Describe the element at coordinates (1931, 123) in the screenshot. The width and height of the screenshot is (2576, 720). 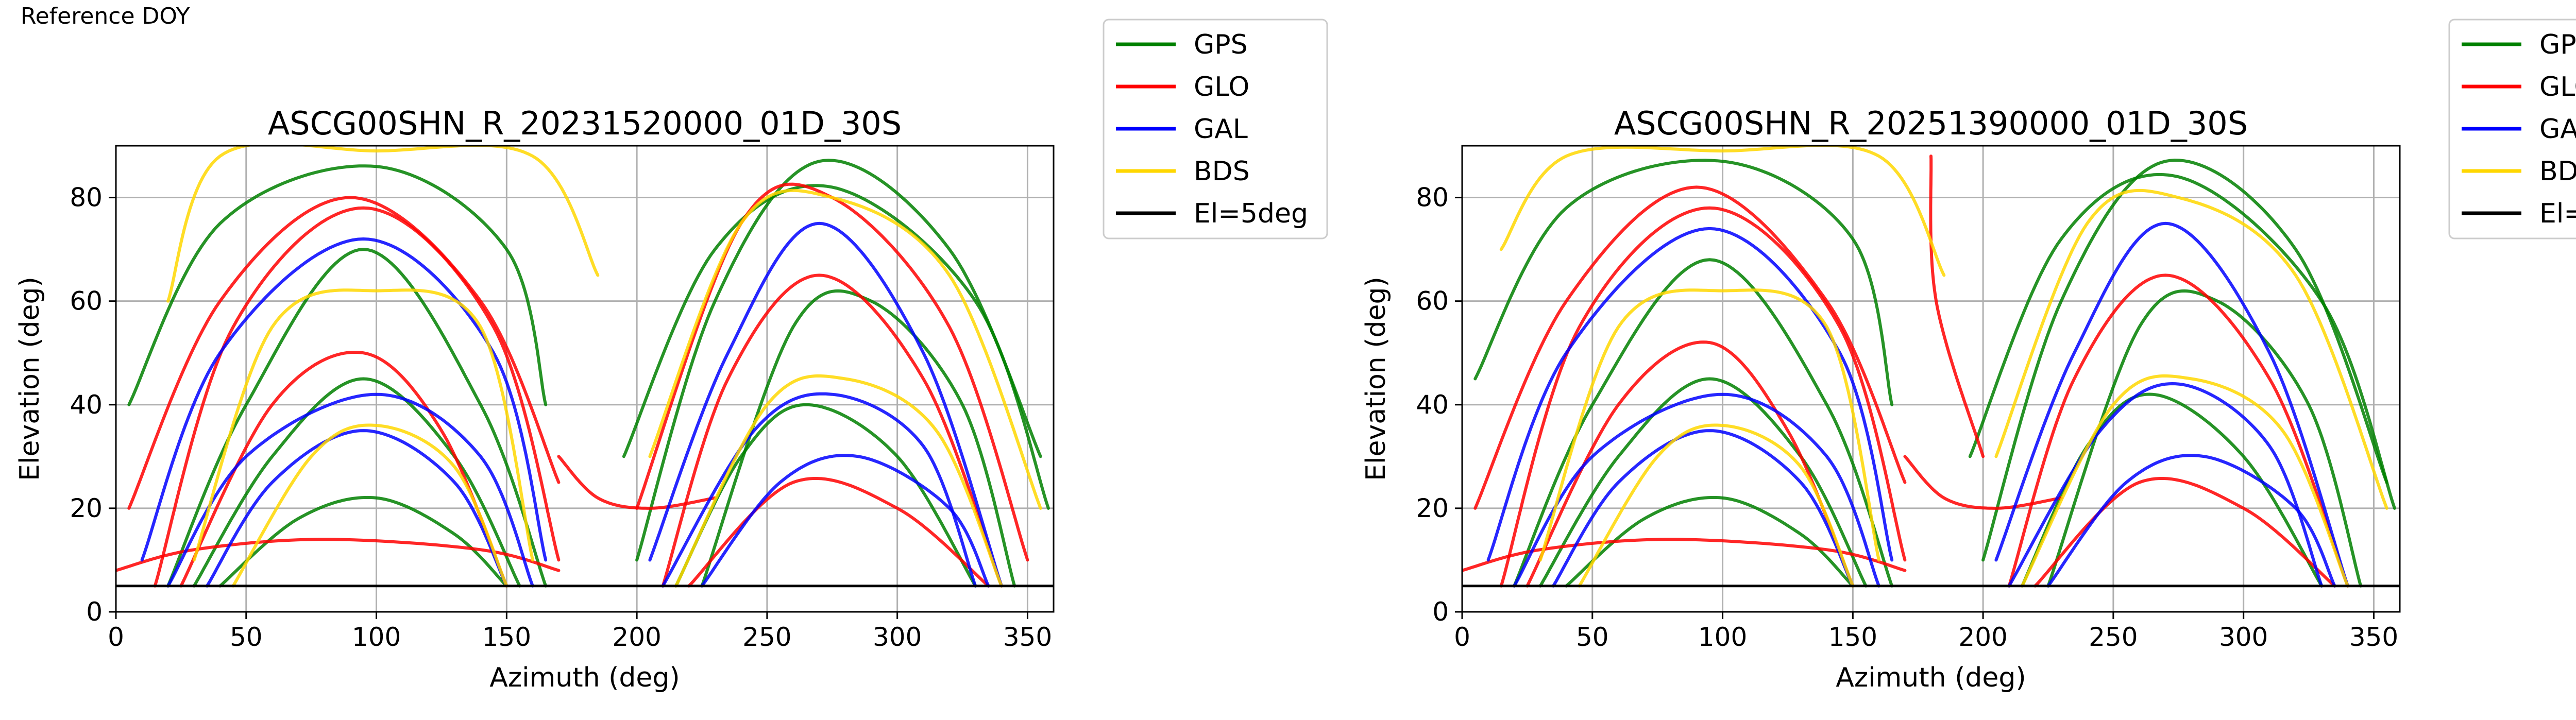
I see `chart-title: ASCG00SHN_R_20251390000_01D_30S` at that location.